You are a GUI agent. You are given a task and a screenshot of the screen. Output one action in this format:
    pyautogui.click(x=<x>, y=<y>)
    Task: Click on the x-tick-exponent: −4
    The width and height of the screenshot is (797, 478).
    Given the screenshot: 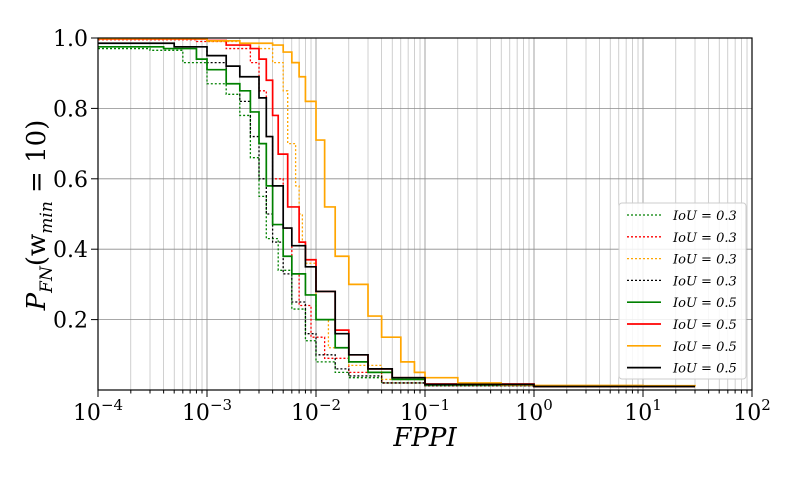 What is the action you would take?
    pyautogui.click(x=112, y=405)
    